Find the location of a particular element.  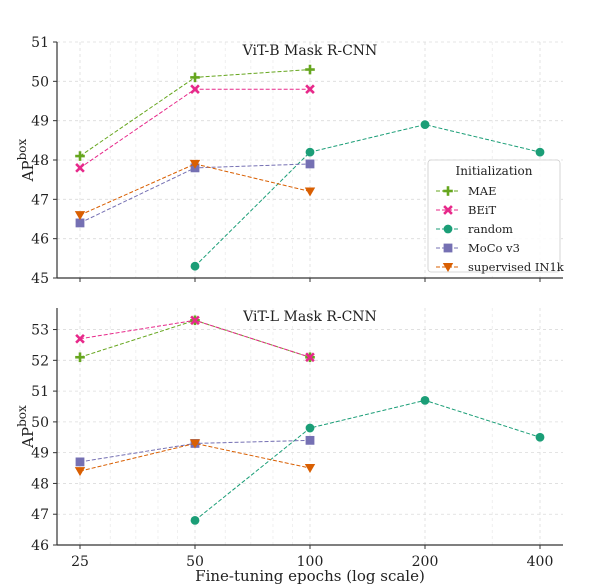

series-mae is located at coordinates (195, 112).